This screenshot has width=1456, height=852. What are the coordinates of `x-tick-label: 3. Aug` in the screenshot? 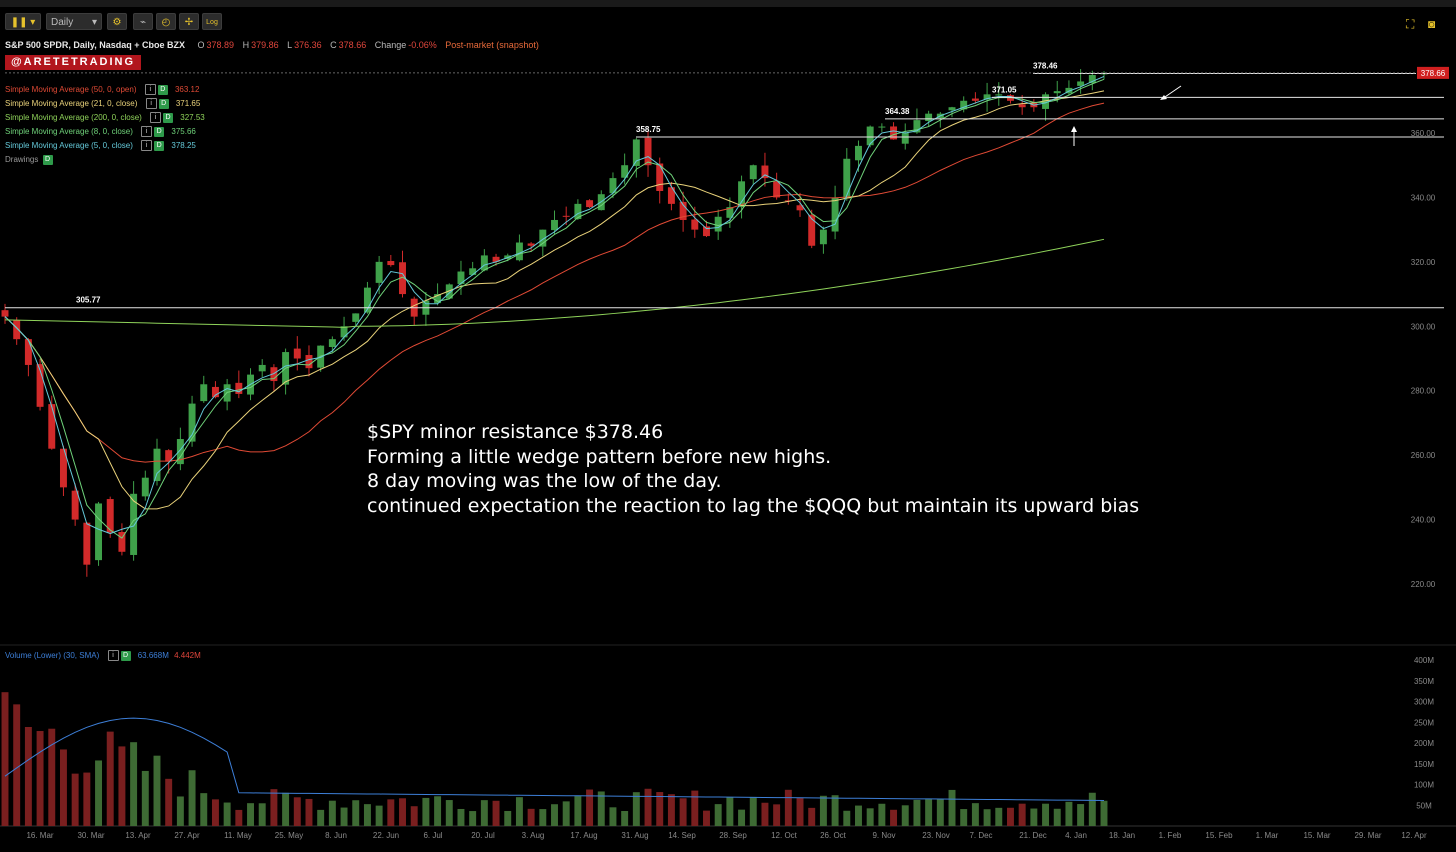 It's located at (533, 835).